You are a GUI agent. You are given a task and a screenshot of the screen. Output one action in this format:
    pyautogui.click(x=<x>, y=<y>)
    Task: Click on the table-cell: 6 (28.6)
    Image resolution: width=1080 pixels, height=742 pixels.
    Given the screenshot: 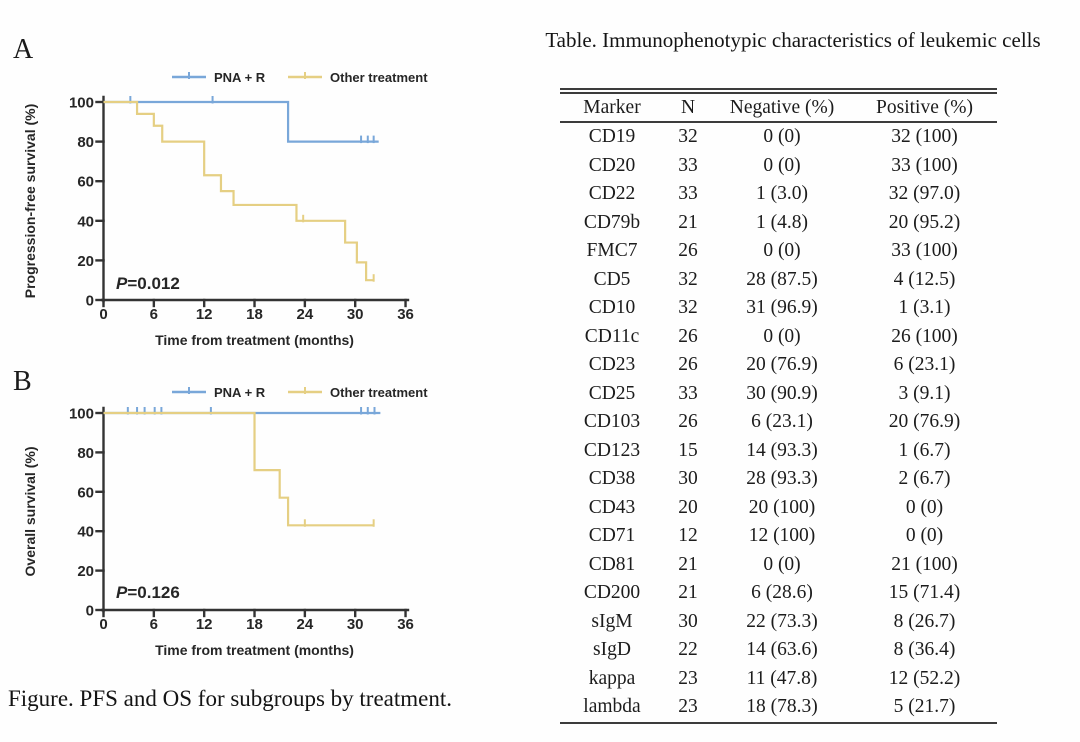 What is the action you would take?
    pyautogui.click(x=782, y=593)
    